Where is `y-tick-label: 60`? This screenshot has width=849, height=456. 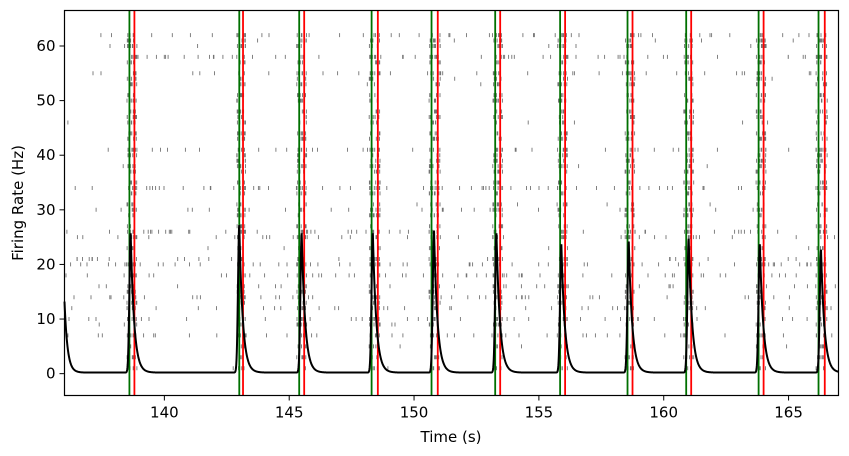 y-tick-label: 60 is located at coordinates (45, 46).